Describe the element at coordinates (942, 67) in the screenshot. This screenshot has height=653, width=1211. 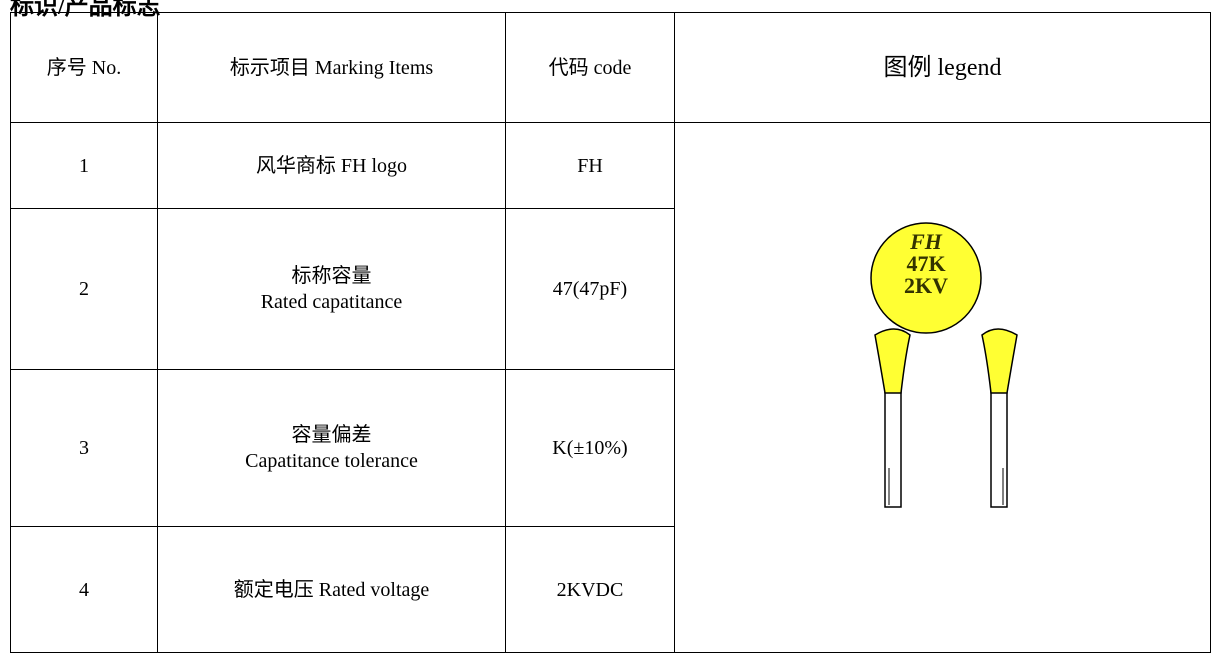
I see `header-cell: 图例 legend` at that location.